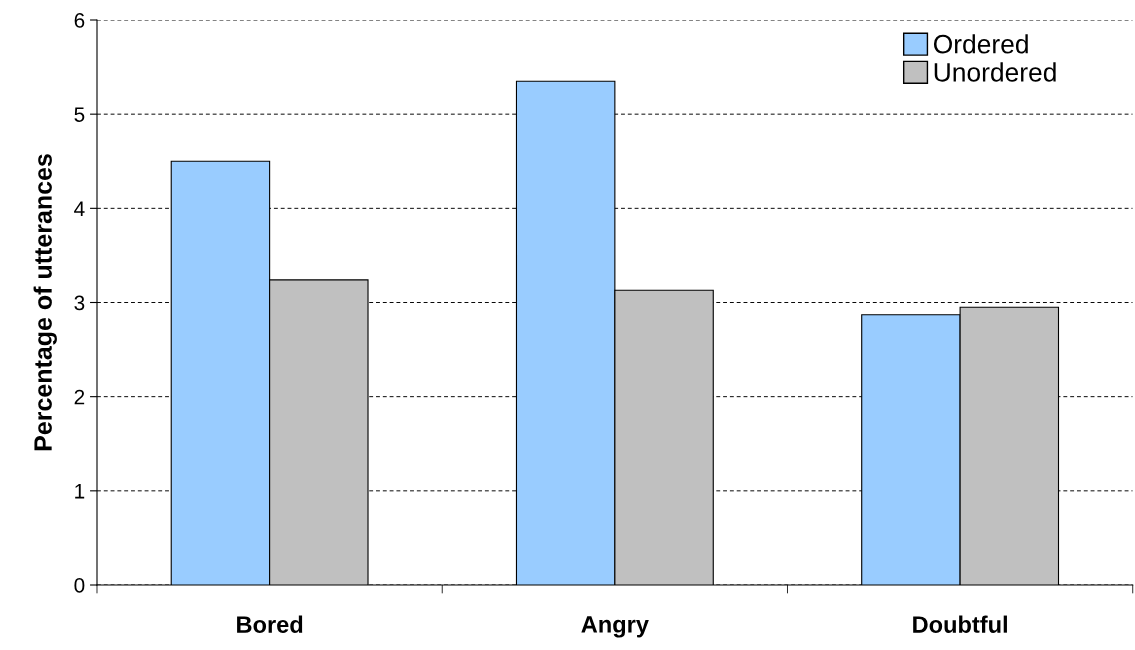 This screenshot has height=650, width=1135. I want to click on y-tick-label: 1, so click(80, 491).